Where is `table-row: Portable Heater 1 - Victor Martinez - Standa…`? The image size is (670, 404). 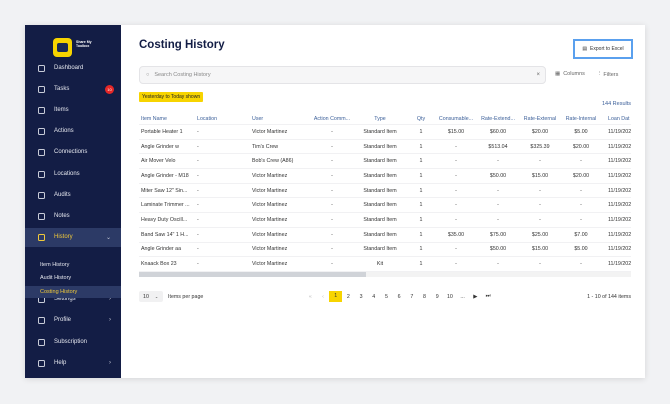
table-row: Portable Heater 1 - Victor Martinez - Standa… is located at coordinates (385, 132).